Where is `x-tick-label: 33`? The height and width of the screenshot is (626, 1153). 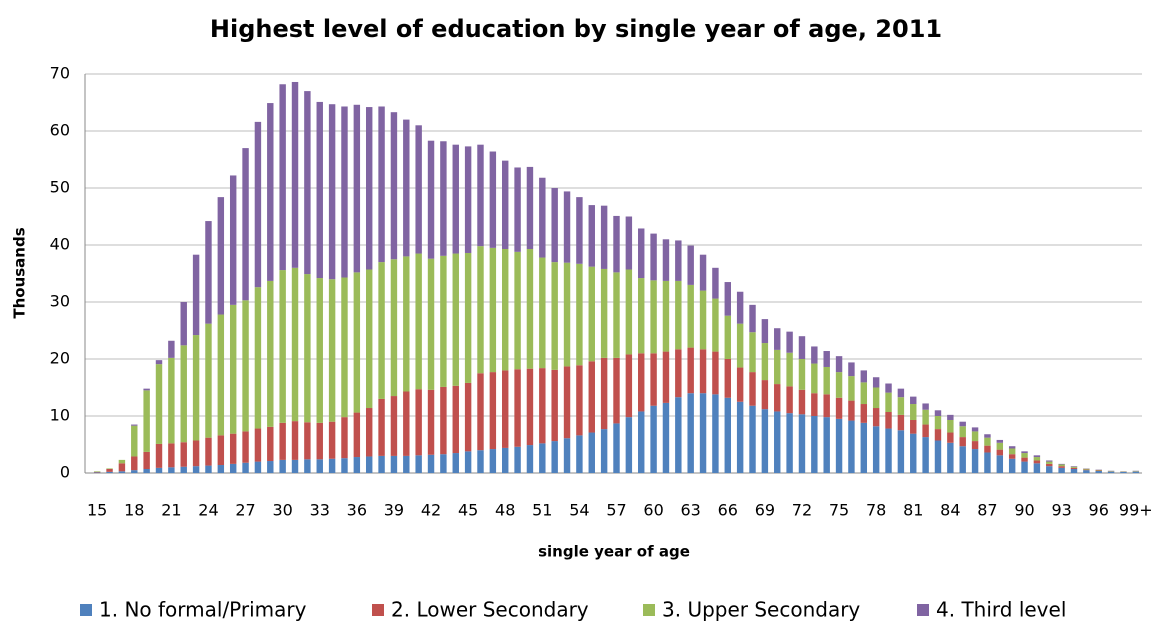
x-tick-label: 33 is located at coordinates (320, 510).